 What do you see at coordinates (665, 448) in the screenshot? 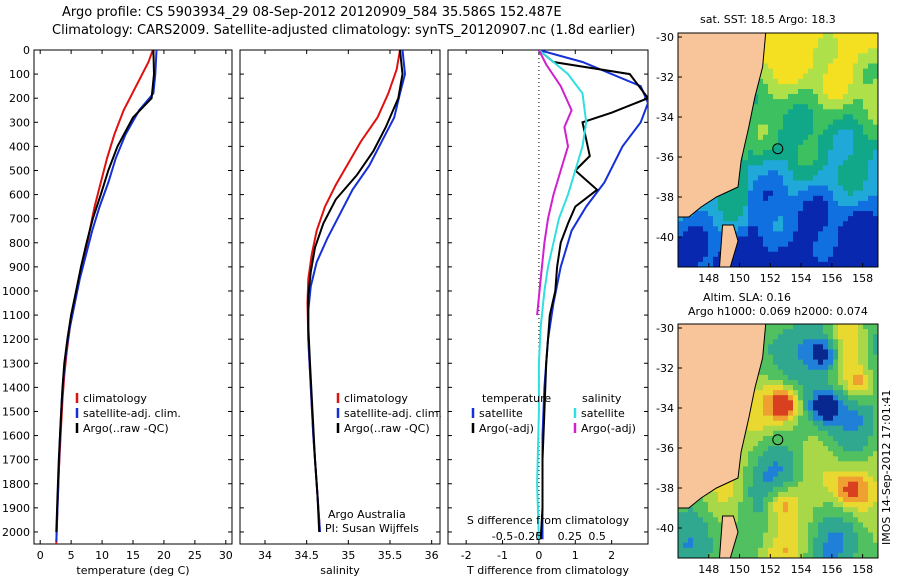
I see `y-tick-label: -36` at bounding box center [665, 448].